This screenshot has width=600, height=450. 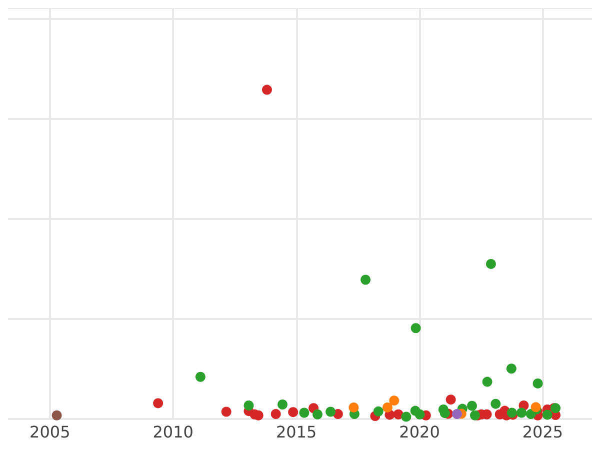 I want to click on x-tick-label: 2020, so click(x=419, y=432).